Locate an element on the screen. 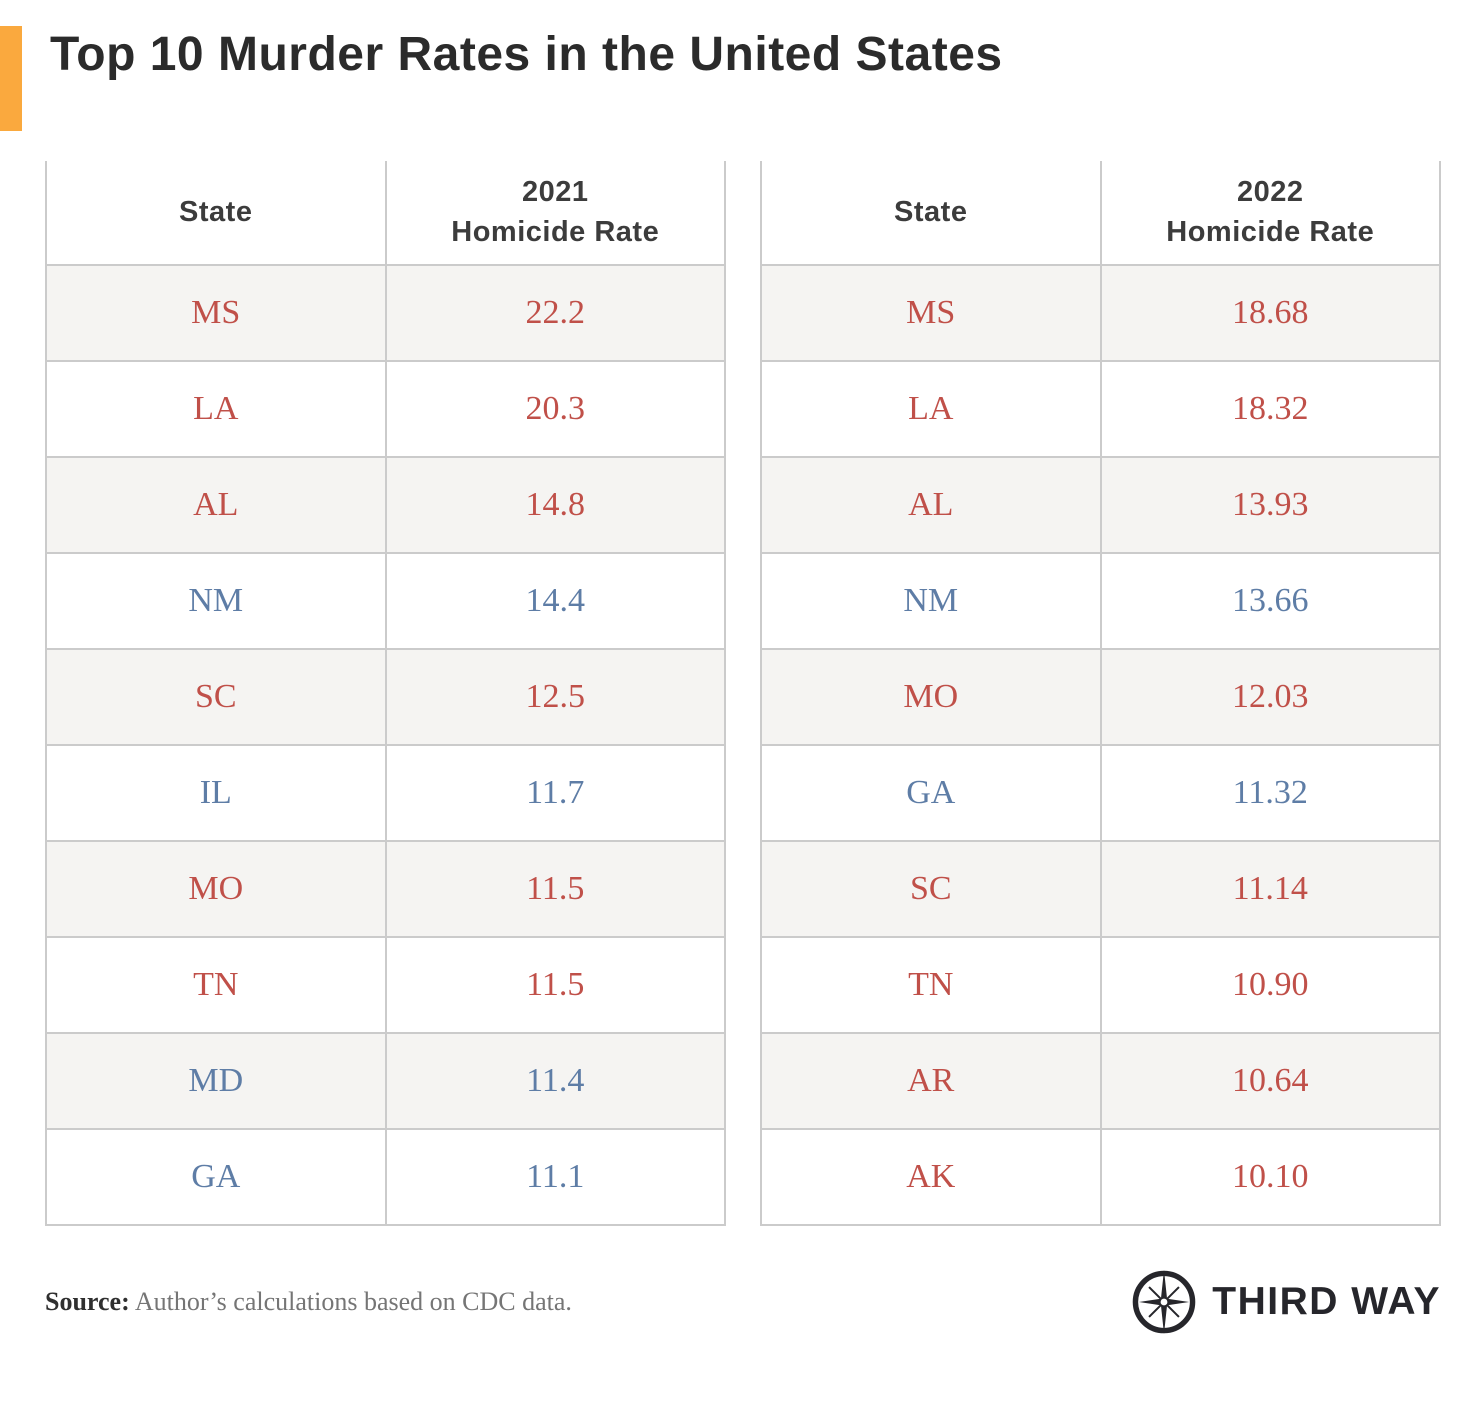 The image size is (1480, 1416). table-row: NM 14.4 is located at coordinates (385, 600).